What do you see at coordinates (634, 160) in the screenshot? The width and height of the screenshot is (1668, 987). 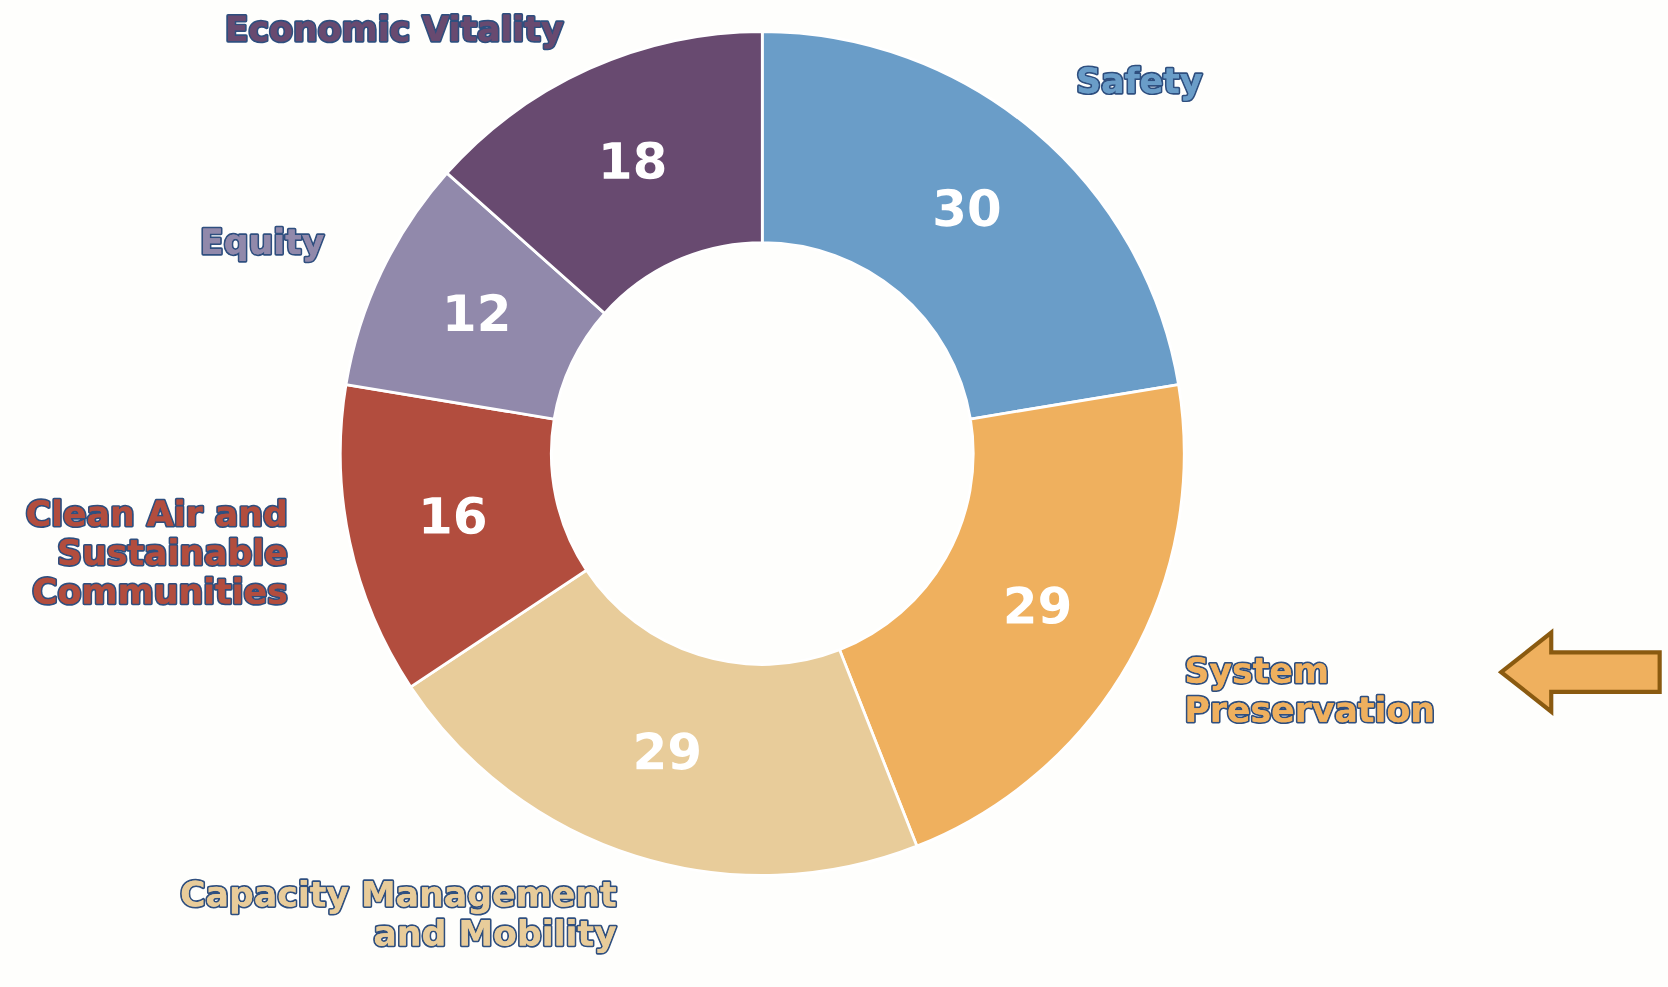 I see `data-label: 18` at bounding box center [634, 160].